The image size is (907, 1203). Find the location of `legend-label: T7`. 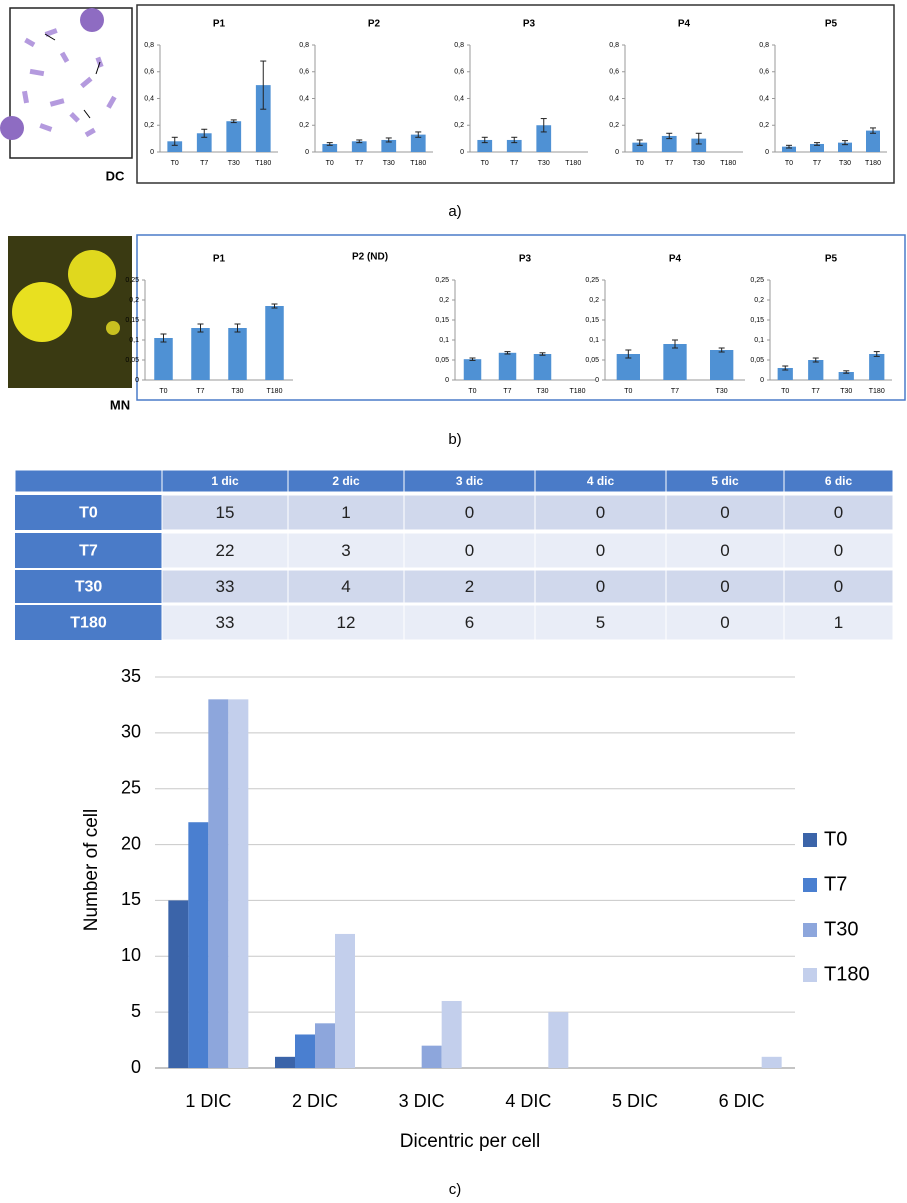

legend-label: T7 is located at coordinates (835, 884).